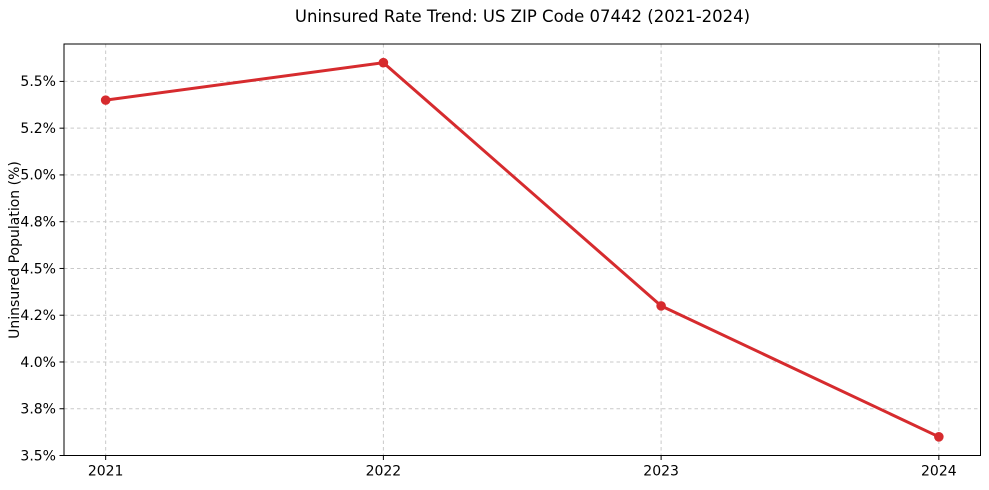  What do you see at coordinates (38, 176) in the screenshot?
I see `y-tick-label: 5.0%` at bounding box center [38, 176].